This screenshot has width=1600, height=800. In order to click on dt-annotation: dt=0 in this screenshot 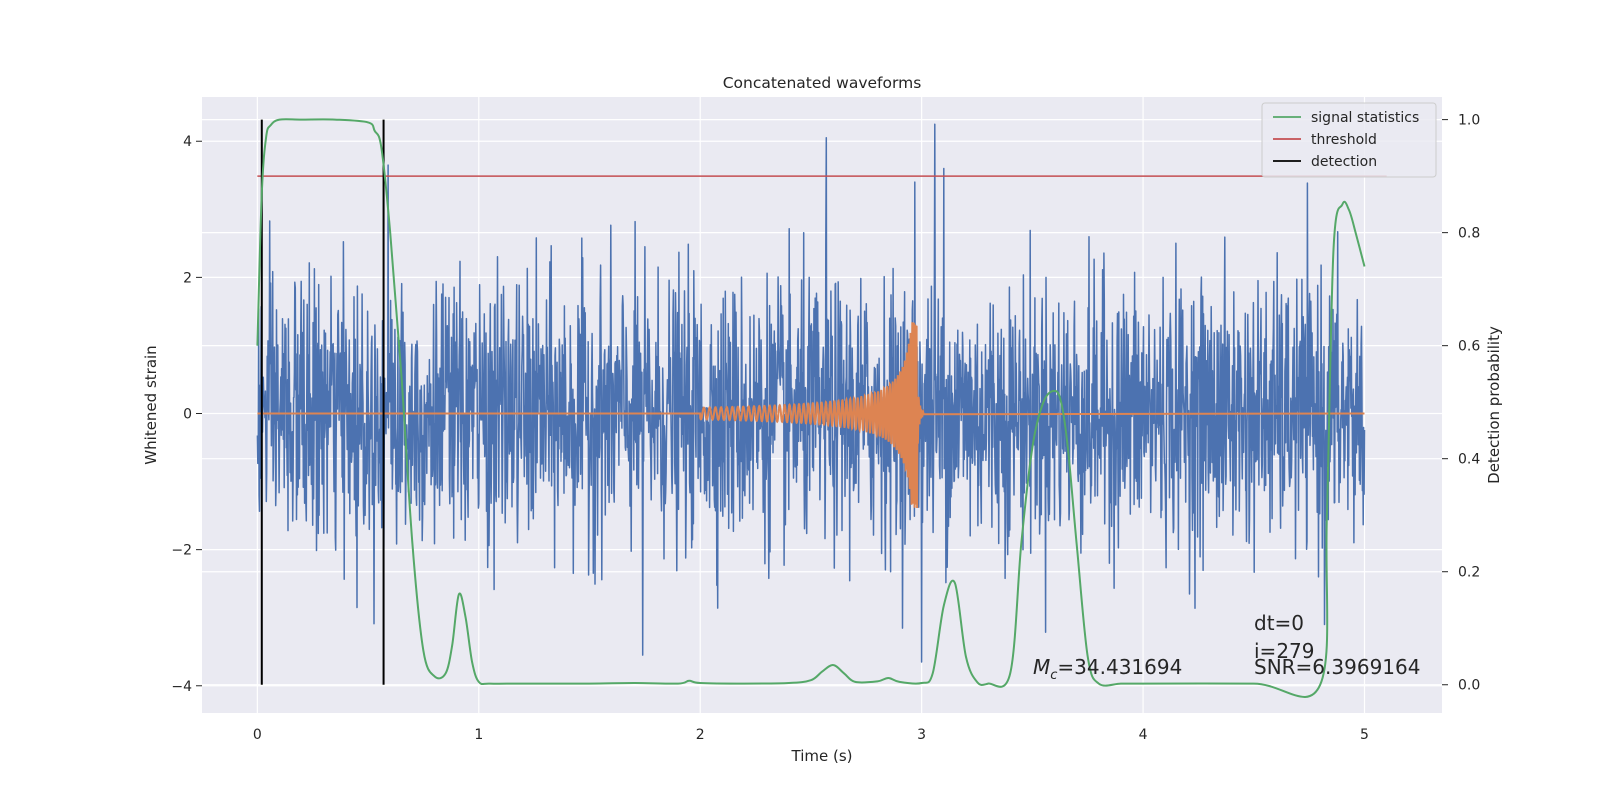, I will do `click(1279, 623)`.